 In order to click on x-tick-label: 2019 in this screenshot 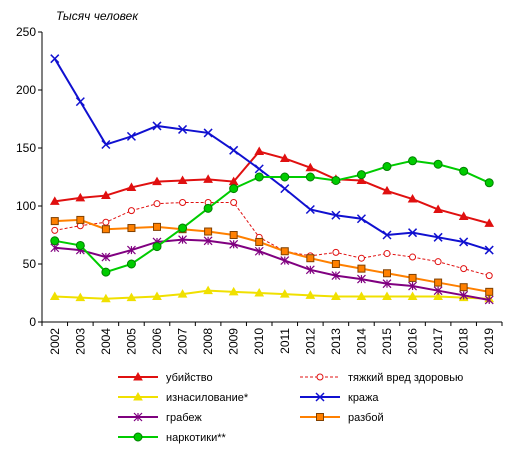, I will do `click(489, 341)`.